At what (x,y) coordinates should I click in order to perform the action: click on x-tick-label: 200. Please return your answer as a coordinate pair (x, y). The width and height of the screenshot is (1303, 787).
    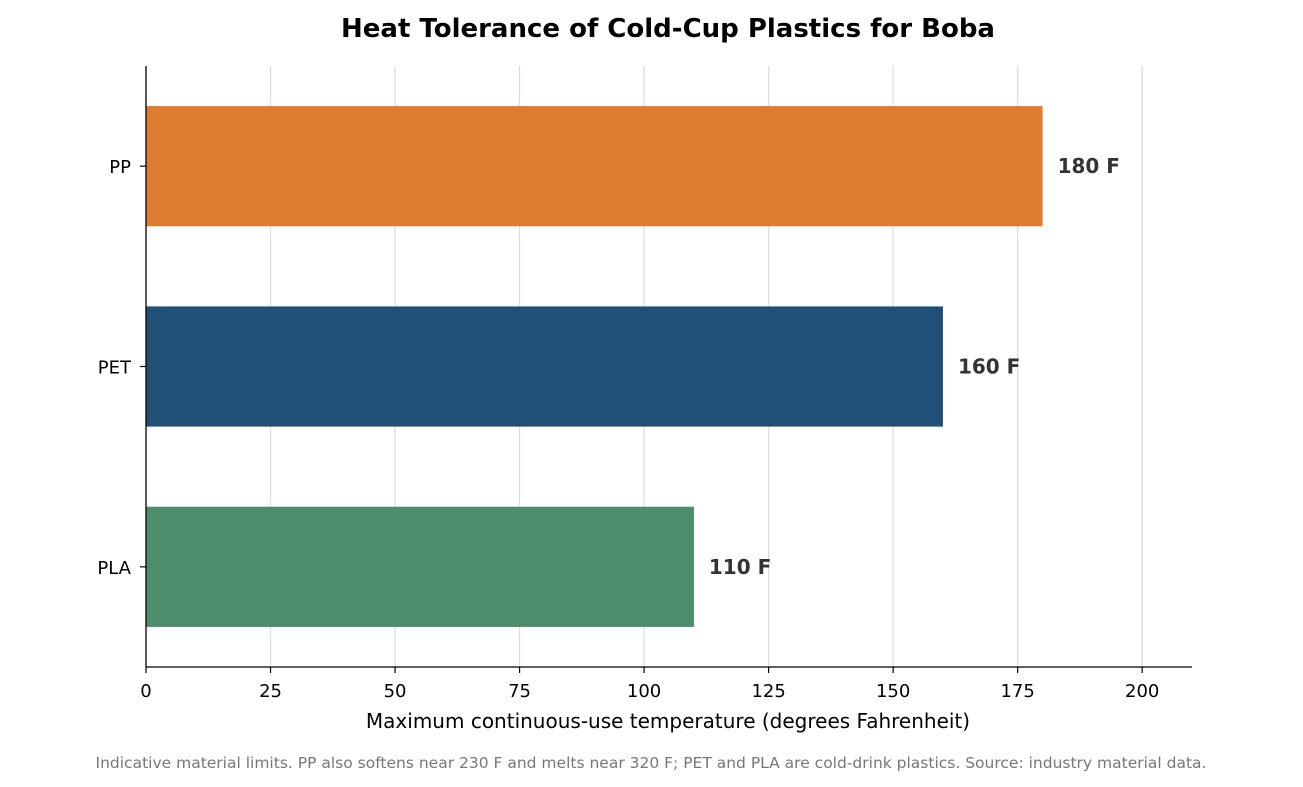
    Looking at the image, I should click on (1142, 691).